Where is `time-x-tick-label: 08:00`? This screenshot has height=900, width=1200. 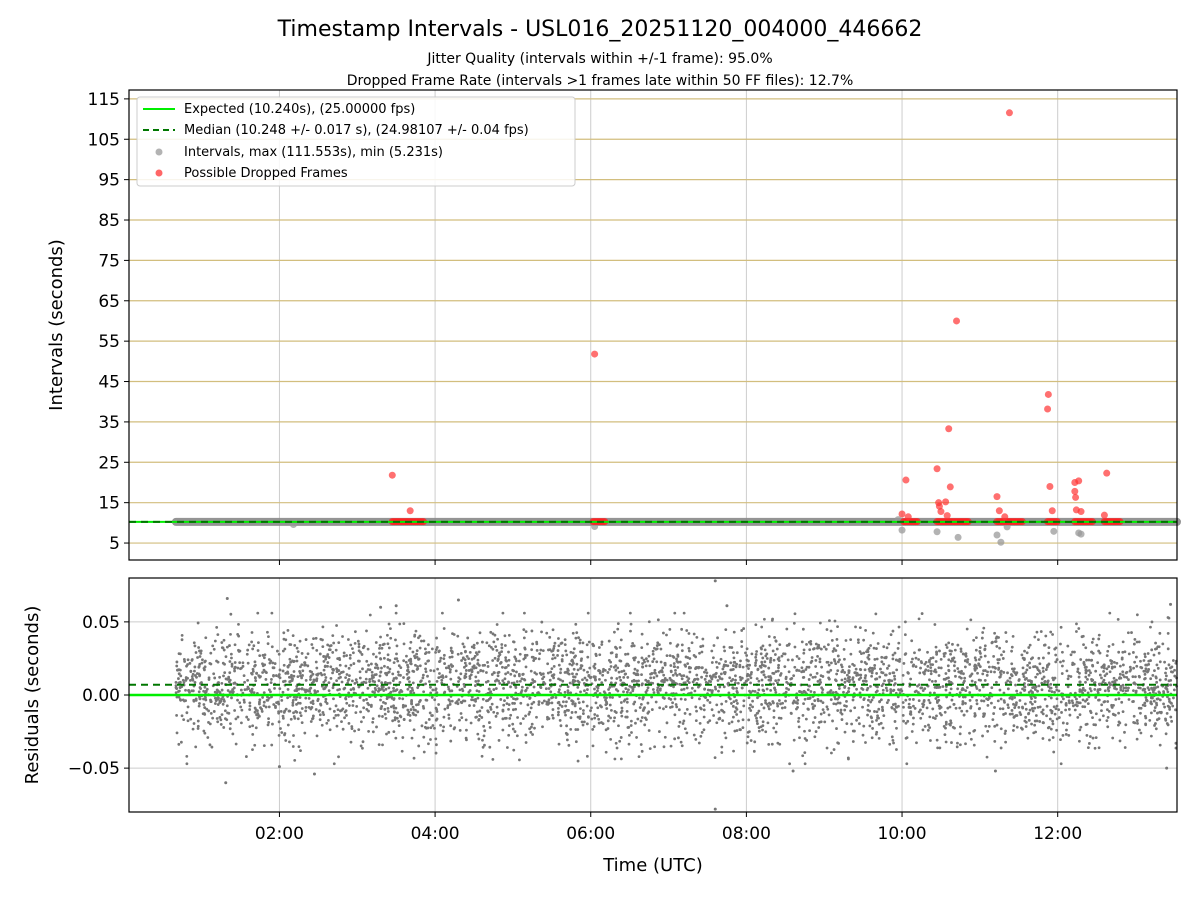
time-x-tick-label: 08:00 is located at coordinates (746, 834).